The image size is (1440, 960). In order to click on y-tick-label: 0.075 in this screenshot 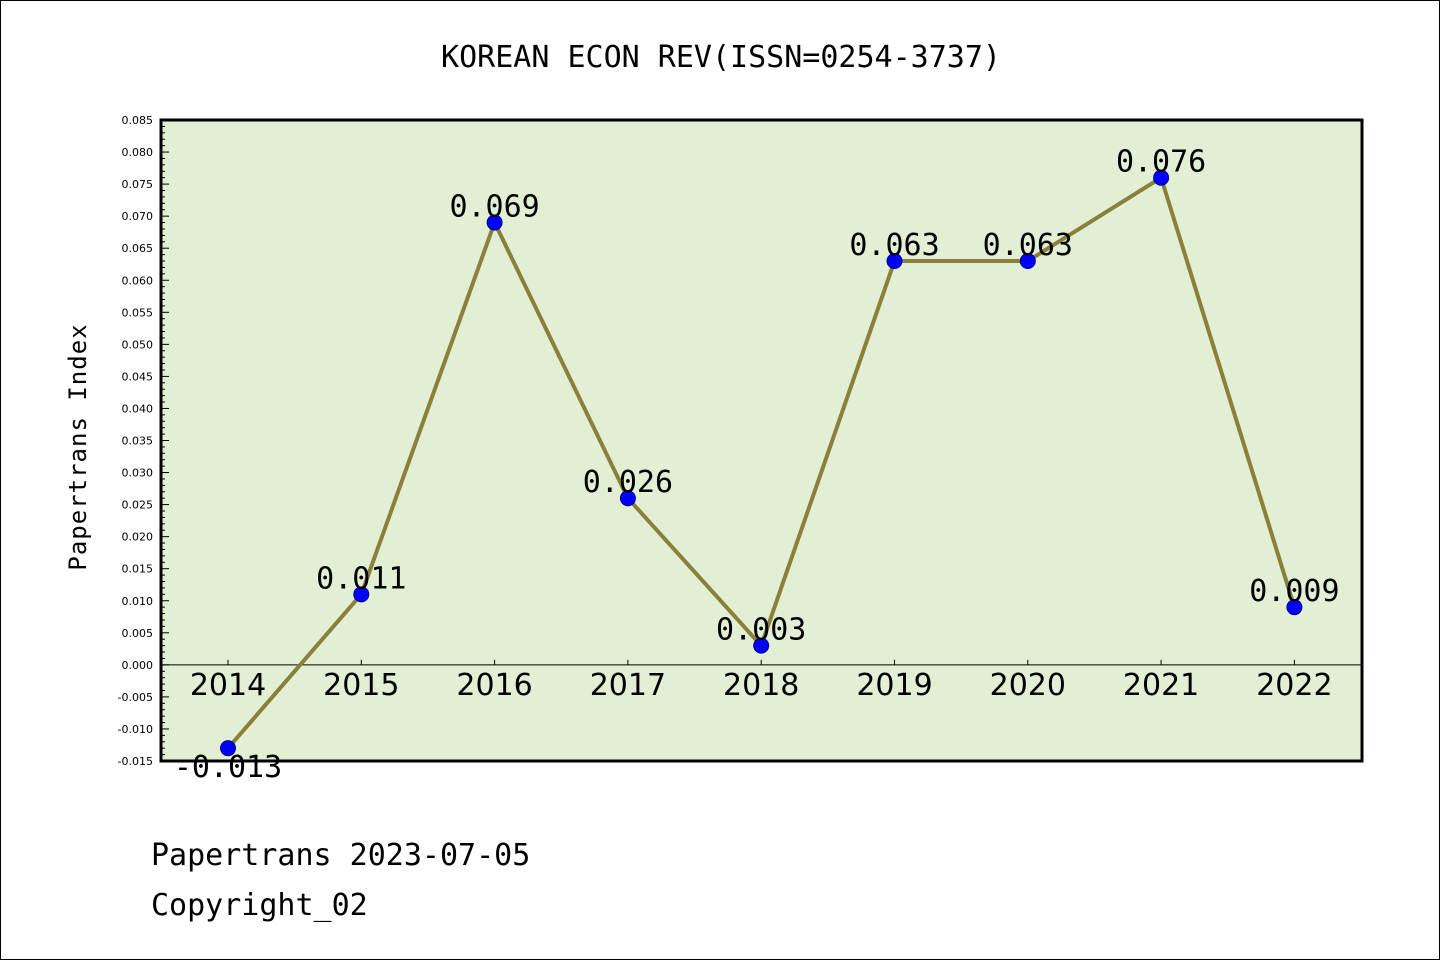, I will do `click(138, 184)`.